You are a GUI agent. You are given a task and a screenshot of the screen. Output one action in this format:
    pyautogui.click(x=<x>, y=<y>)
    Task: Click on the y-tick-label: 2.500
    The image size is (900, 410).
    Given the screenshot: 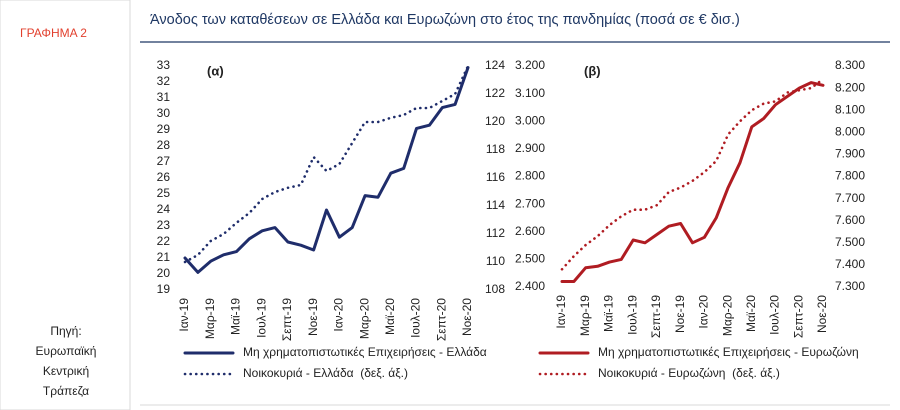 What is the action you would take?
    pyautogui.click(x=530, y=259)
    